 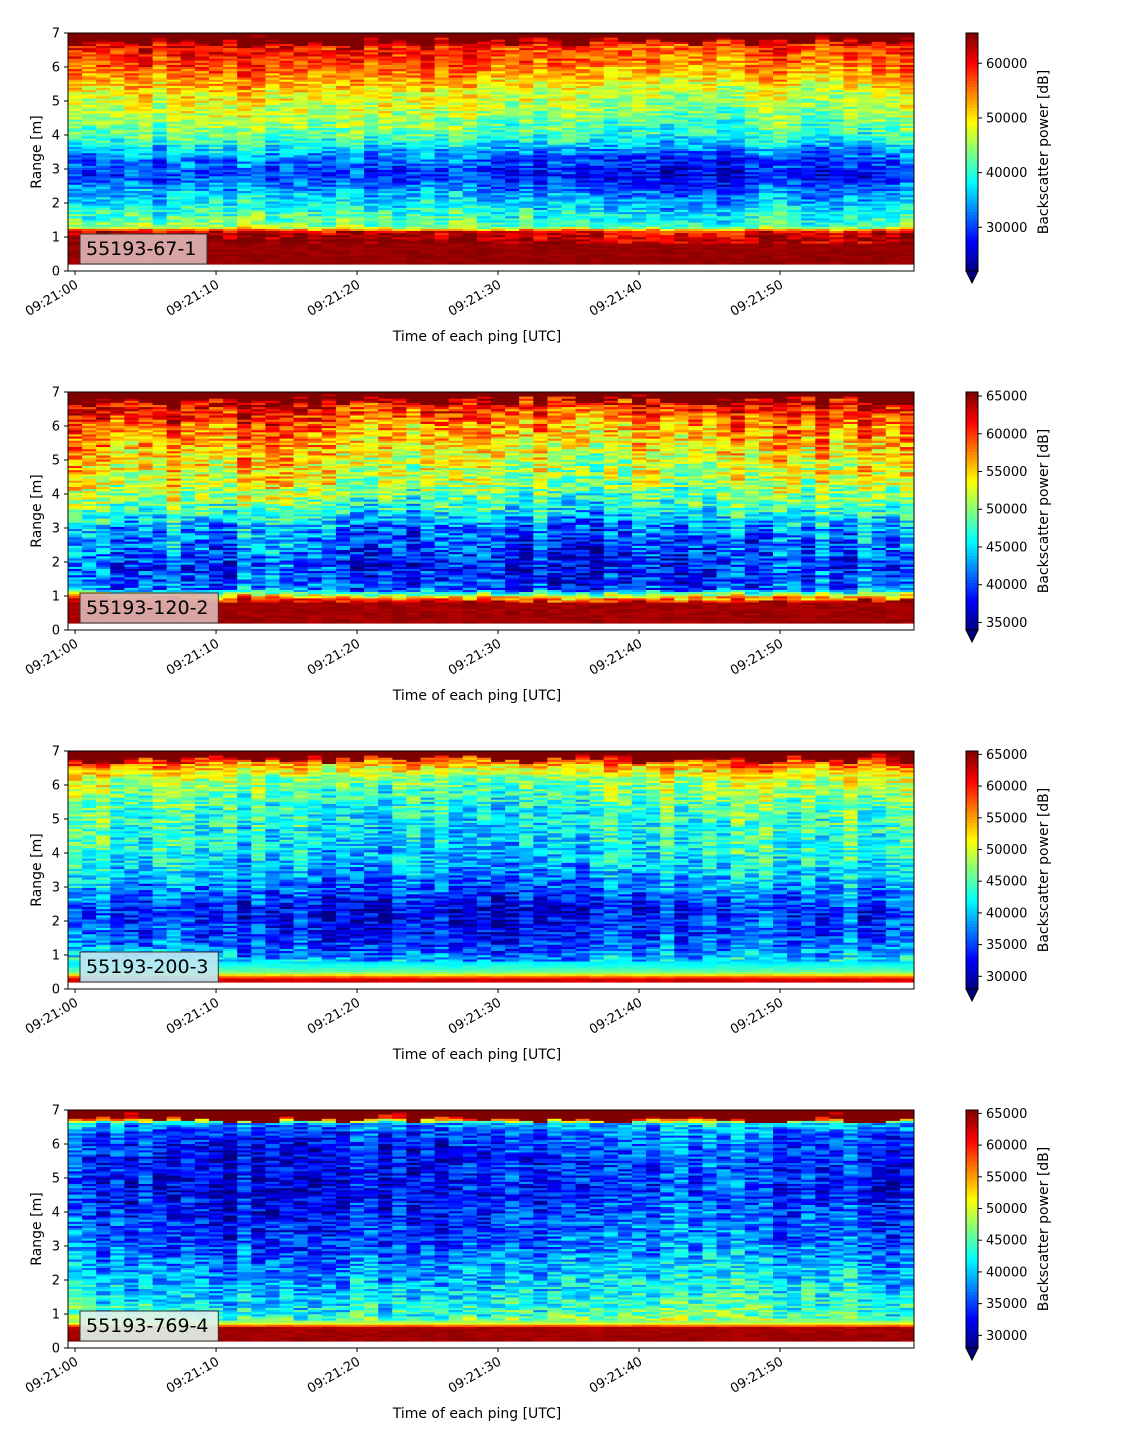 What do you see at coordinates (491, 149) in the screenshot?
I see `heatmap-cells` at bounding box center [491, 149].